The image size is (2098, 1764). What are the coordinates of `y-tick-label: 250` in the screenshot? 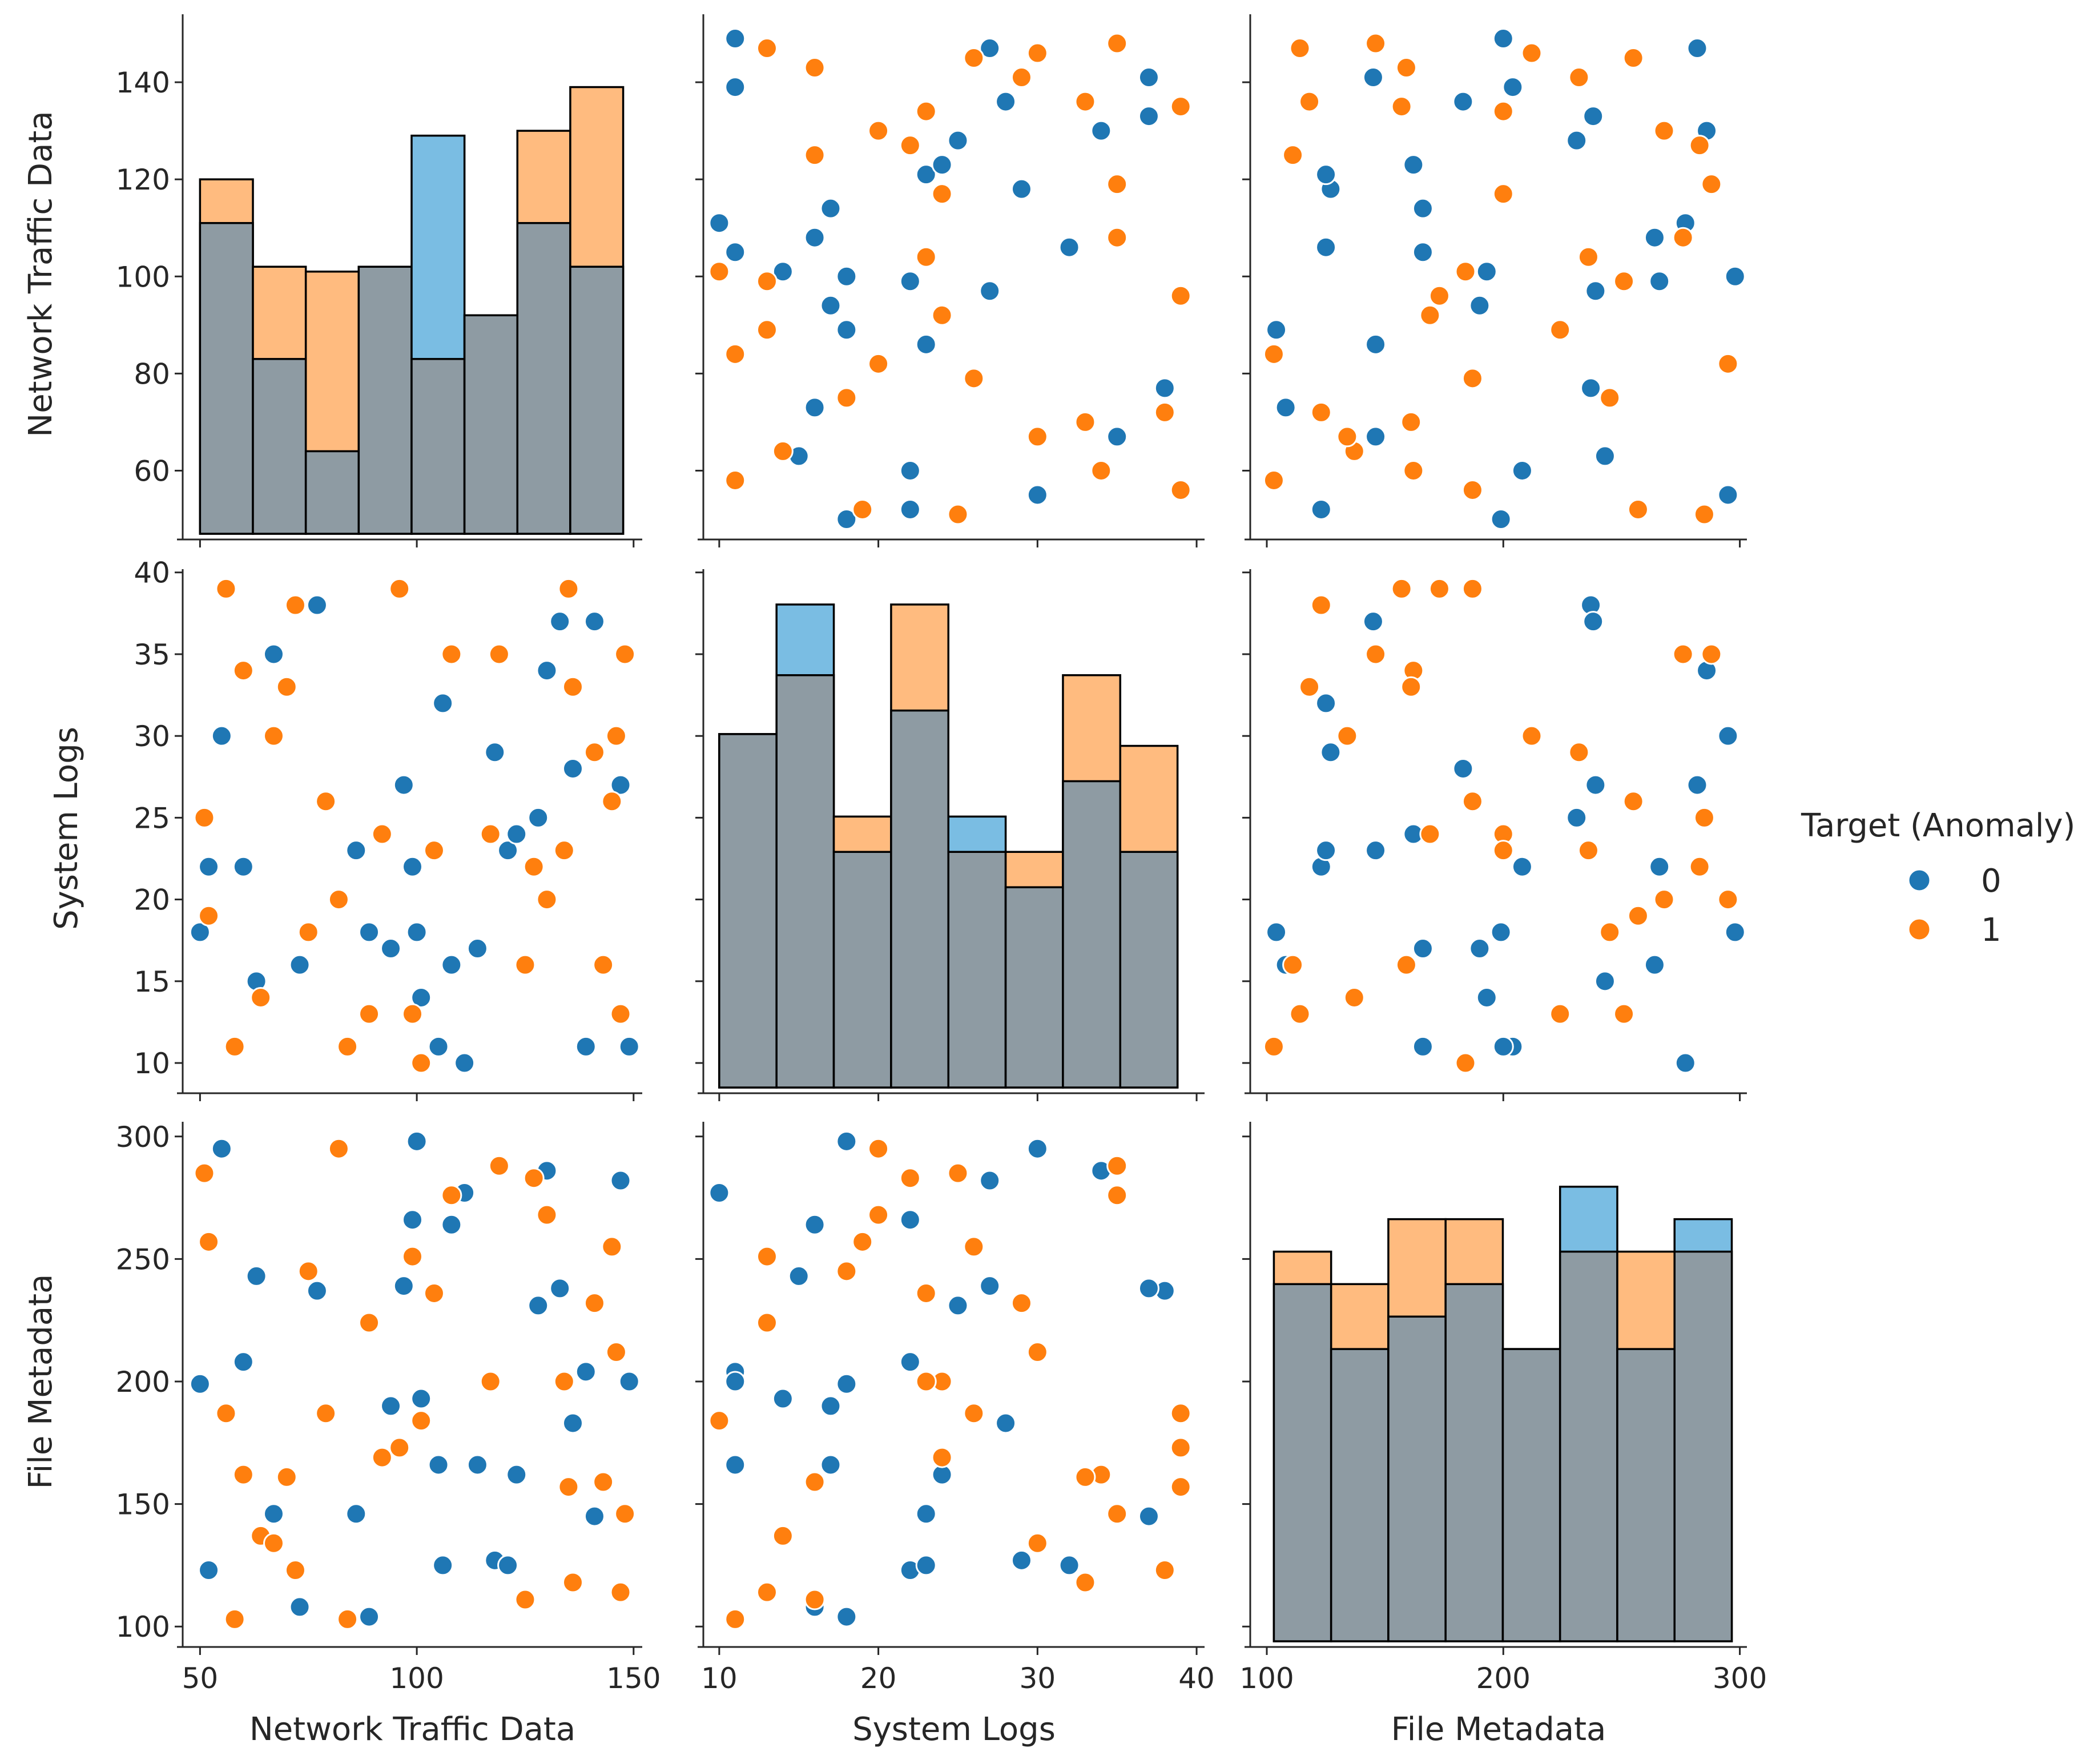 It's located at (143, 1259).